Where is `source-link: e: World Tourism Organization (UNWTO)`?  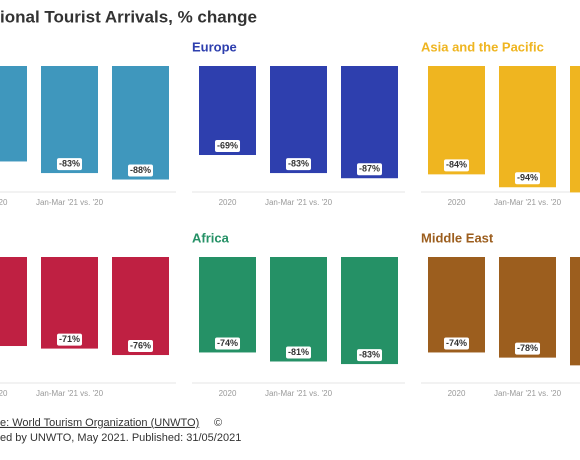 source-link: e: World Tourism Organization (UNWTO) is located at coordinates (99, 423).